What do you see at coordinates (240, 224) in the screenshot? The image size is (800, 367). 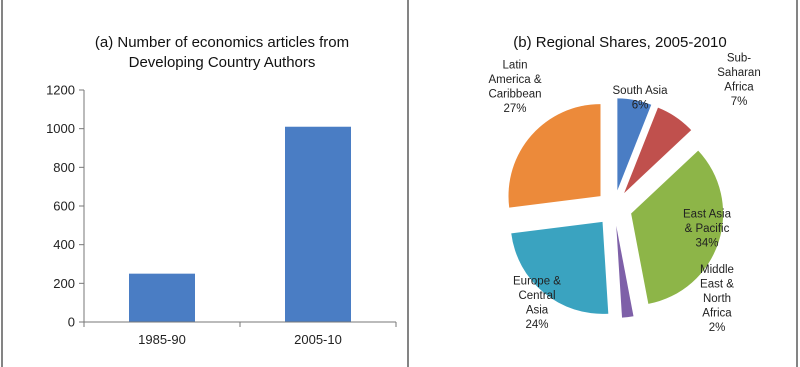 I see `bars` at bounding box center [240, 224].